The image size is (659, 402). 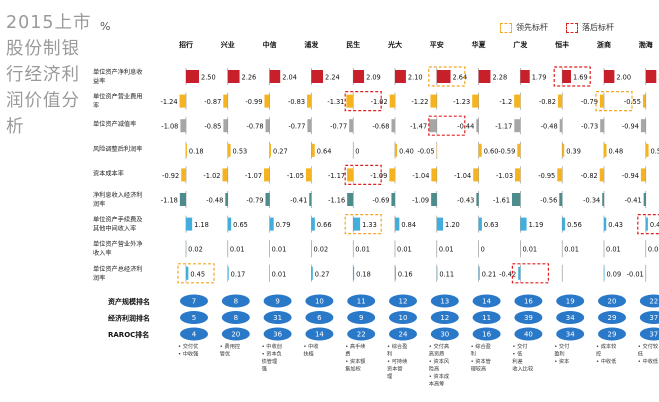 What do you see at coordinates (194, 335) in the screenshot?
I see `rank-value-2-0: 4` at bounding box center [194, 335].